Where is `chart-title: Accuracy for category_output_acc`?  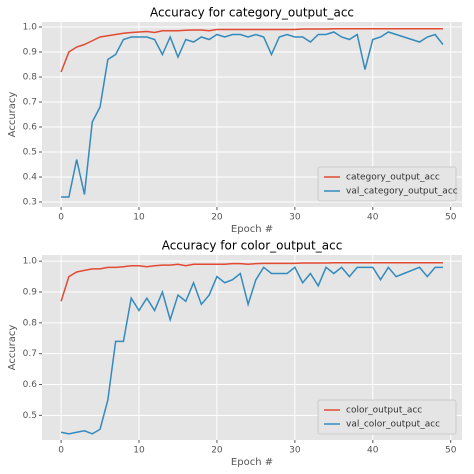
chart-title: Accuracy for category_output_acc is located at coordinates (252, 13).